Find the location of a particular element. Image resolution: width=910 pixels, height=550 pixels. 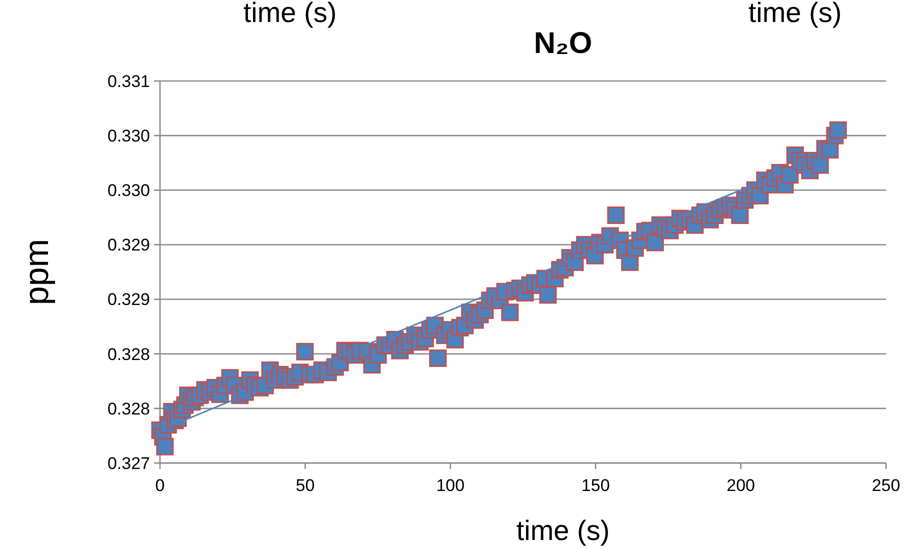

x-tick-label: 250 is located at coordinates (886, 485).